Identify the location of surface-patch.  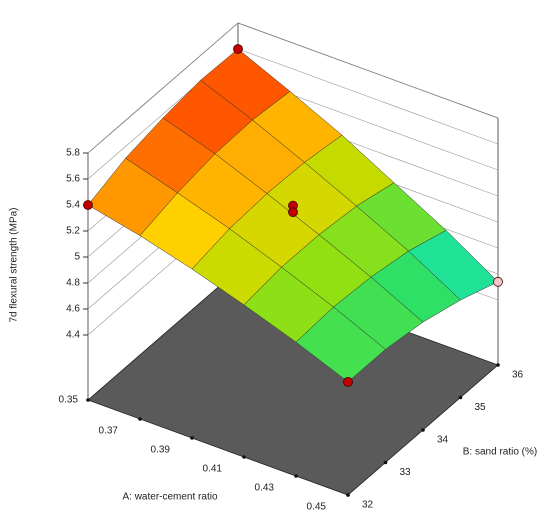
(340, 344).